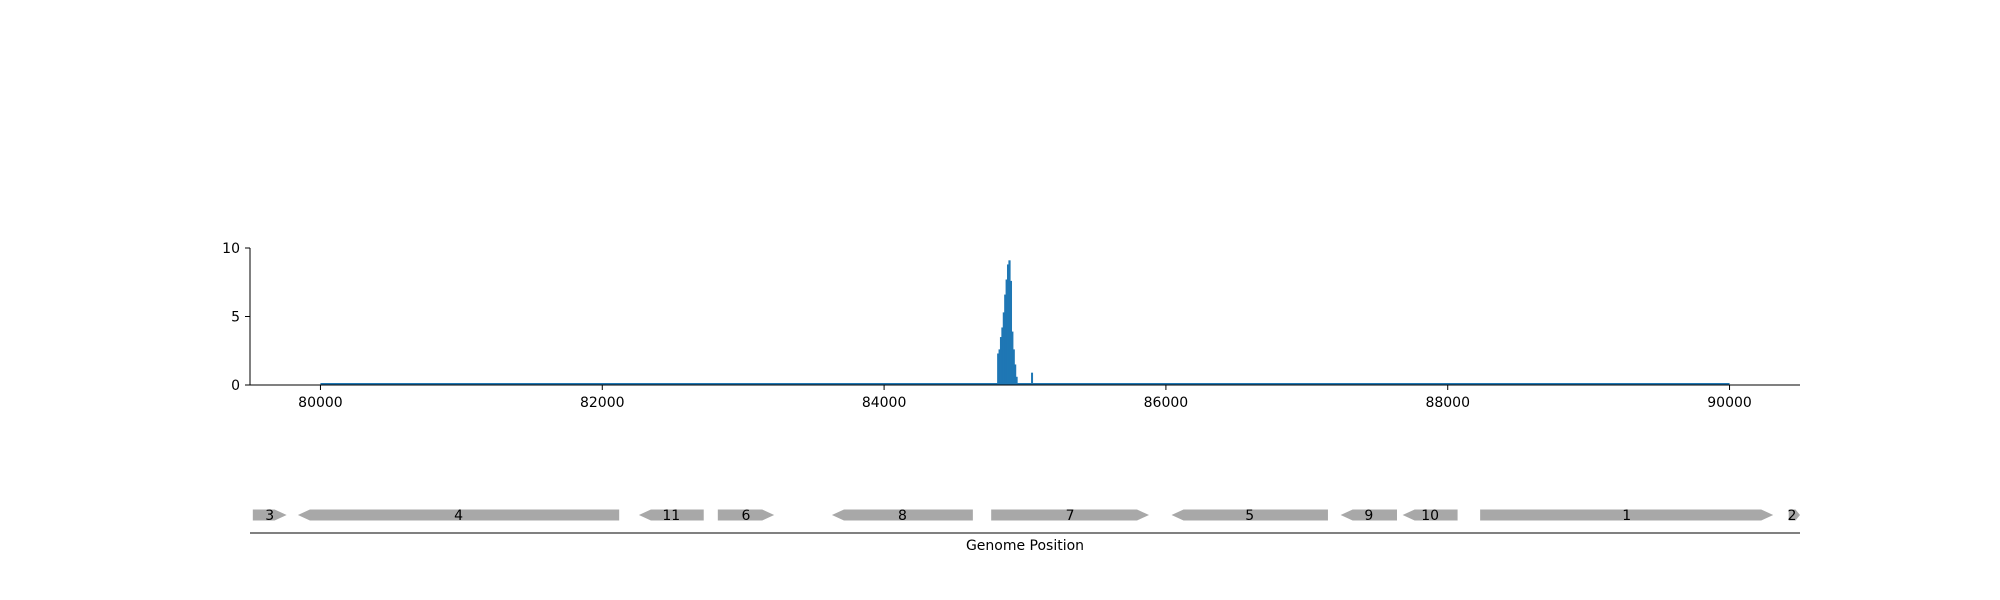  I want to click on gene-track-xlabel: Genome Position, so click(1025, 546).